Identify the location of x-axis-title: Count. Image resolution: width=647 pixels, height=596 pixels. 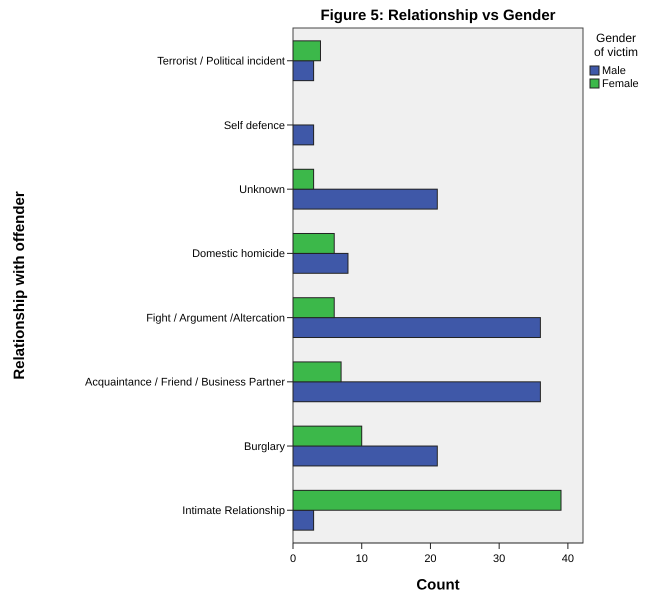
(438, 585).